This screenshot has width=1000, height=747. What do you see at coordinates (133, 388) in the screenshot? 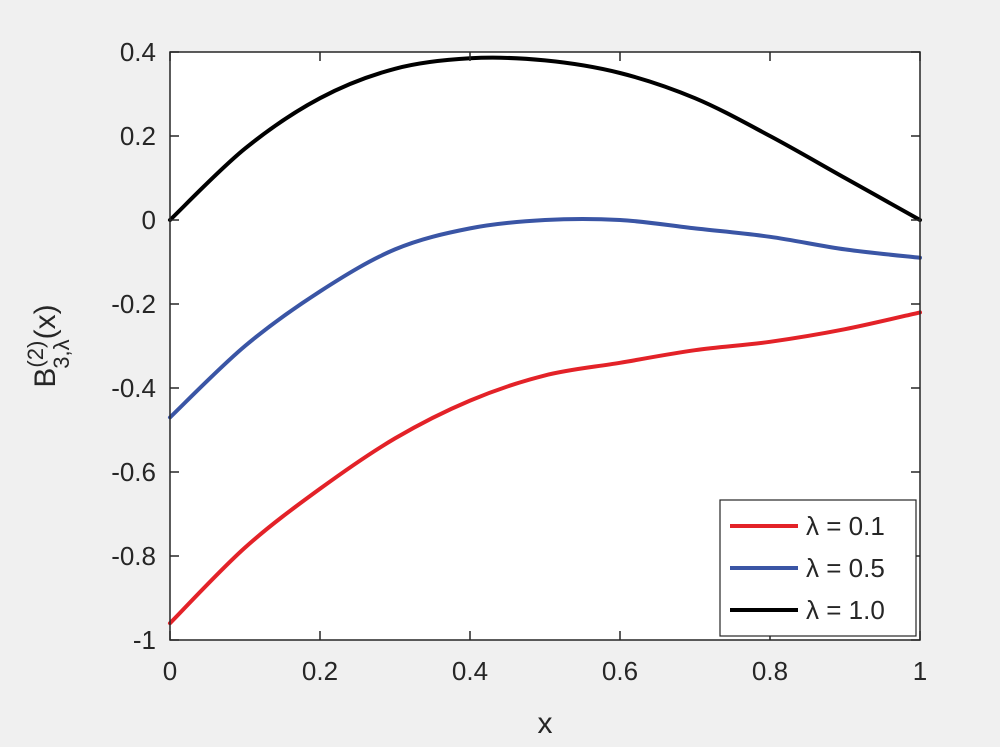
I see `y-tick-label: -0.4` at bounding box center [133, 388].